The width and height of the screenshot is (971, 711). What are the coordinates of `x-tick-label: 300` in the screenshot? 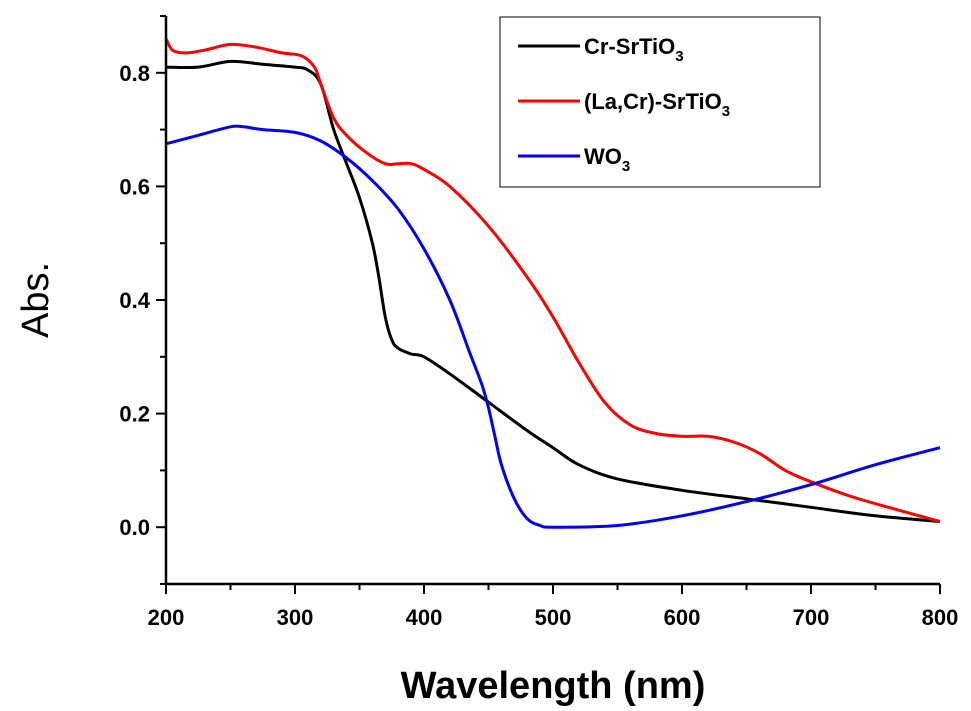 It's located at (295, 617).